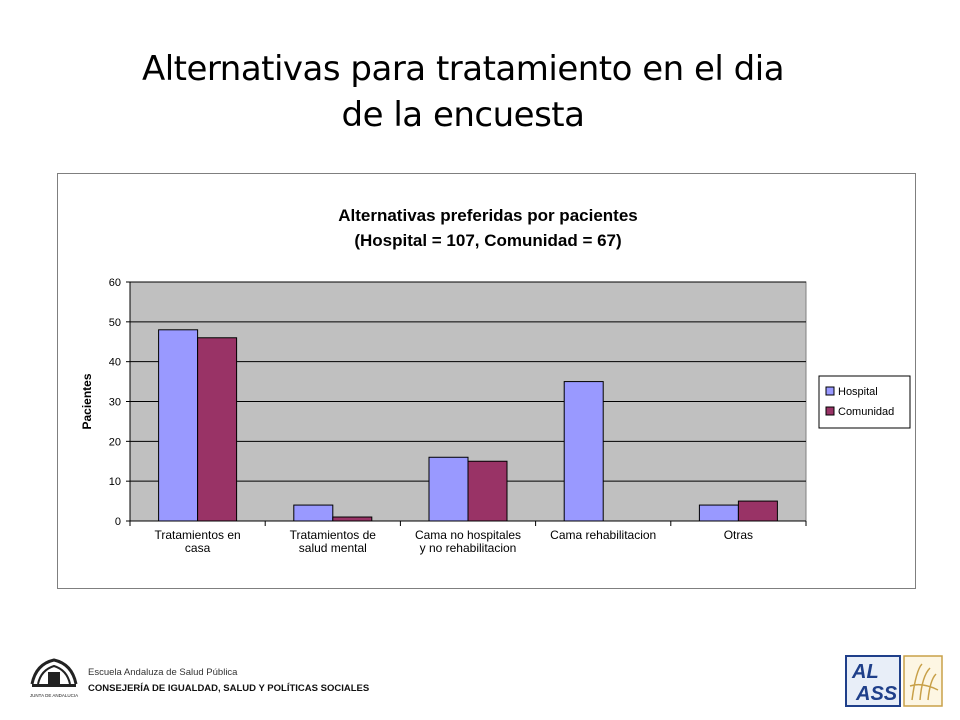 The image size is (960, 720). I want to click on alass-logo: AL ASS, so click(894, 681).